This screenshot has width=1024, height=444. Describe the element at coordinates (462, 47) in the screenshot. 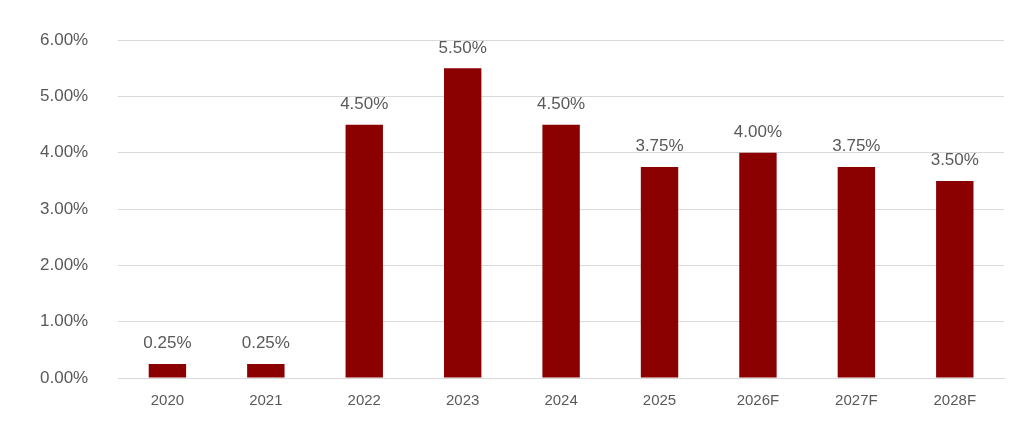

I see `data-label: 5.50%` at that location.